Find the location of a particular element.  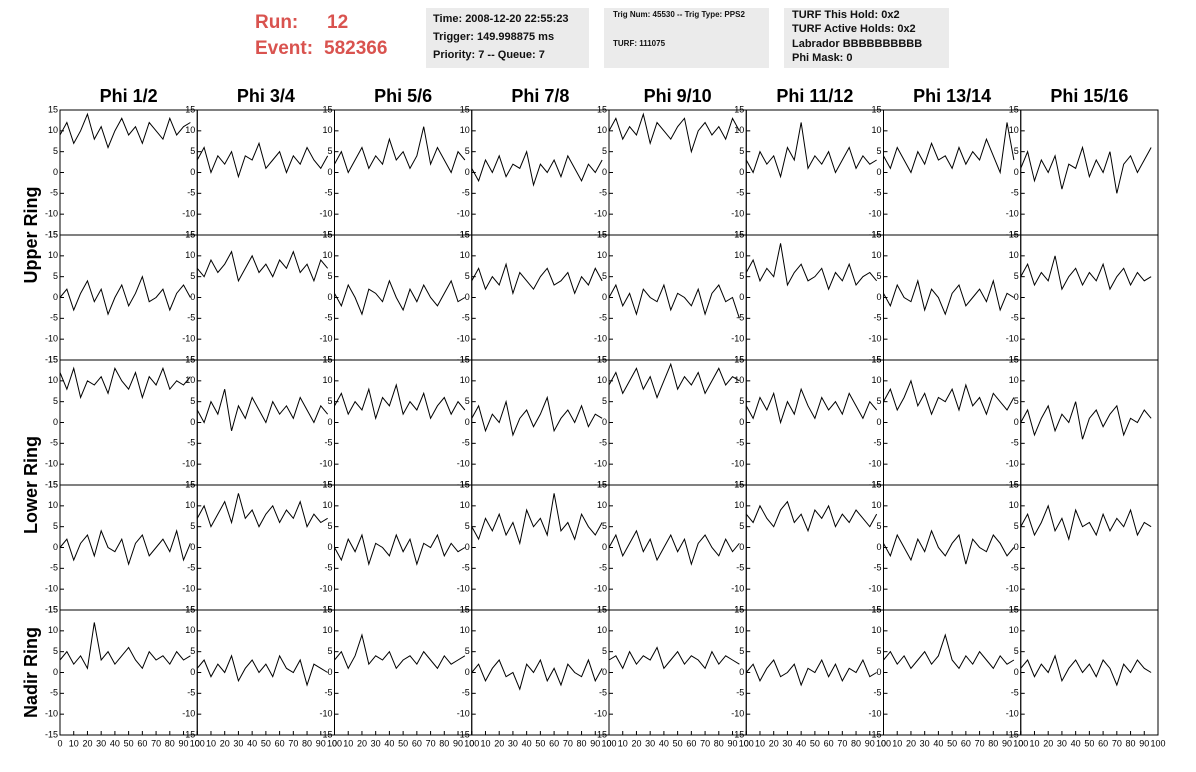

x-tick-label: 20 is located at coordinates (636, 743).